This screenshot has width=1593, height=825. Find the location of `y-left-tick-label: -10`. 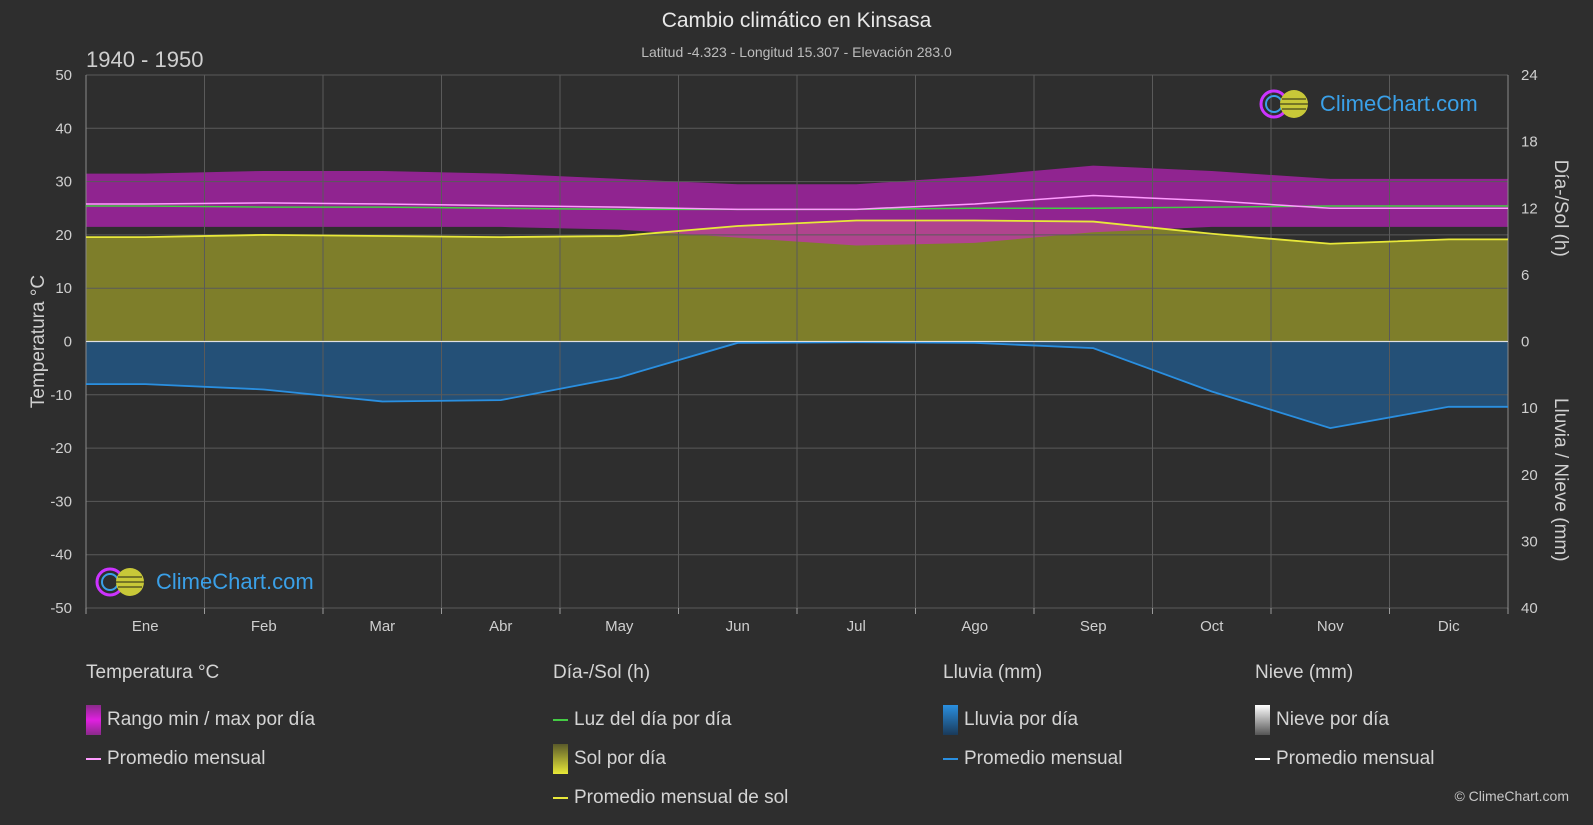

y-left-tick-label: -10 is located at coordinates (61, 395).